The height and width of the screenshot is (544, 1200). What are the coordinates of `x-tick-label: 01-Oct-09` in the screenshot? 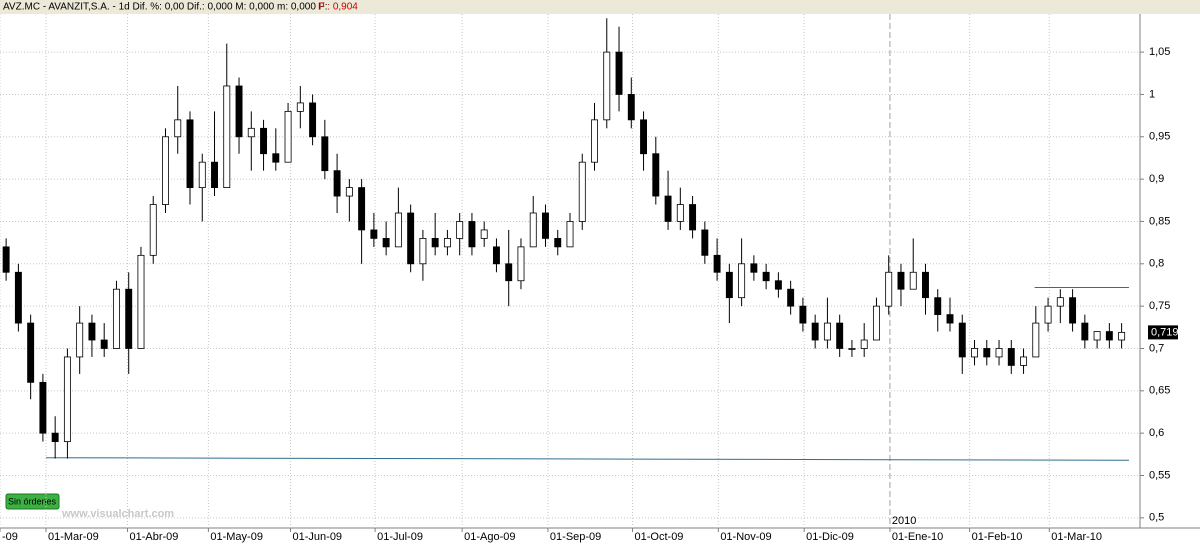 It's located at (659, 537).